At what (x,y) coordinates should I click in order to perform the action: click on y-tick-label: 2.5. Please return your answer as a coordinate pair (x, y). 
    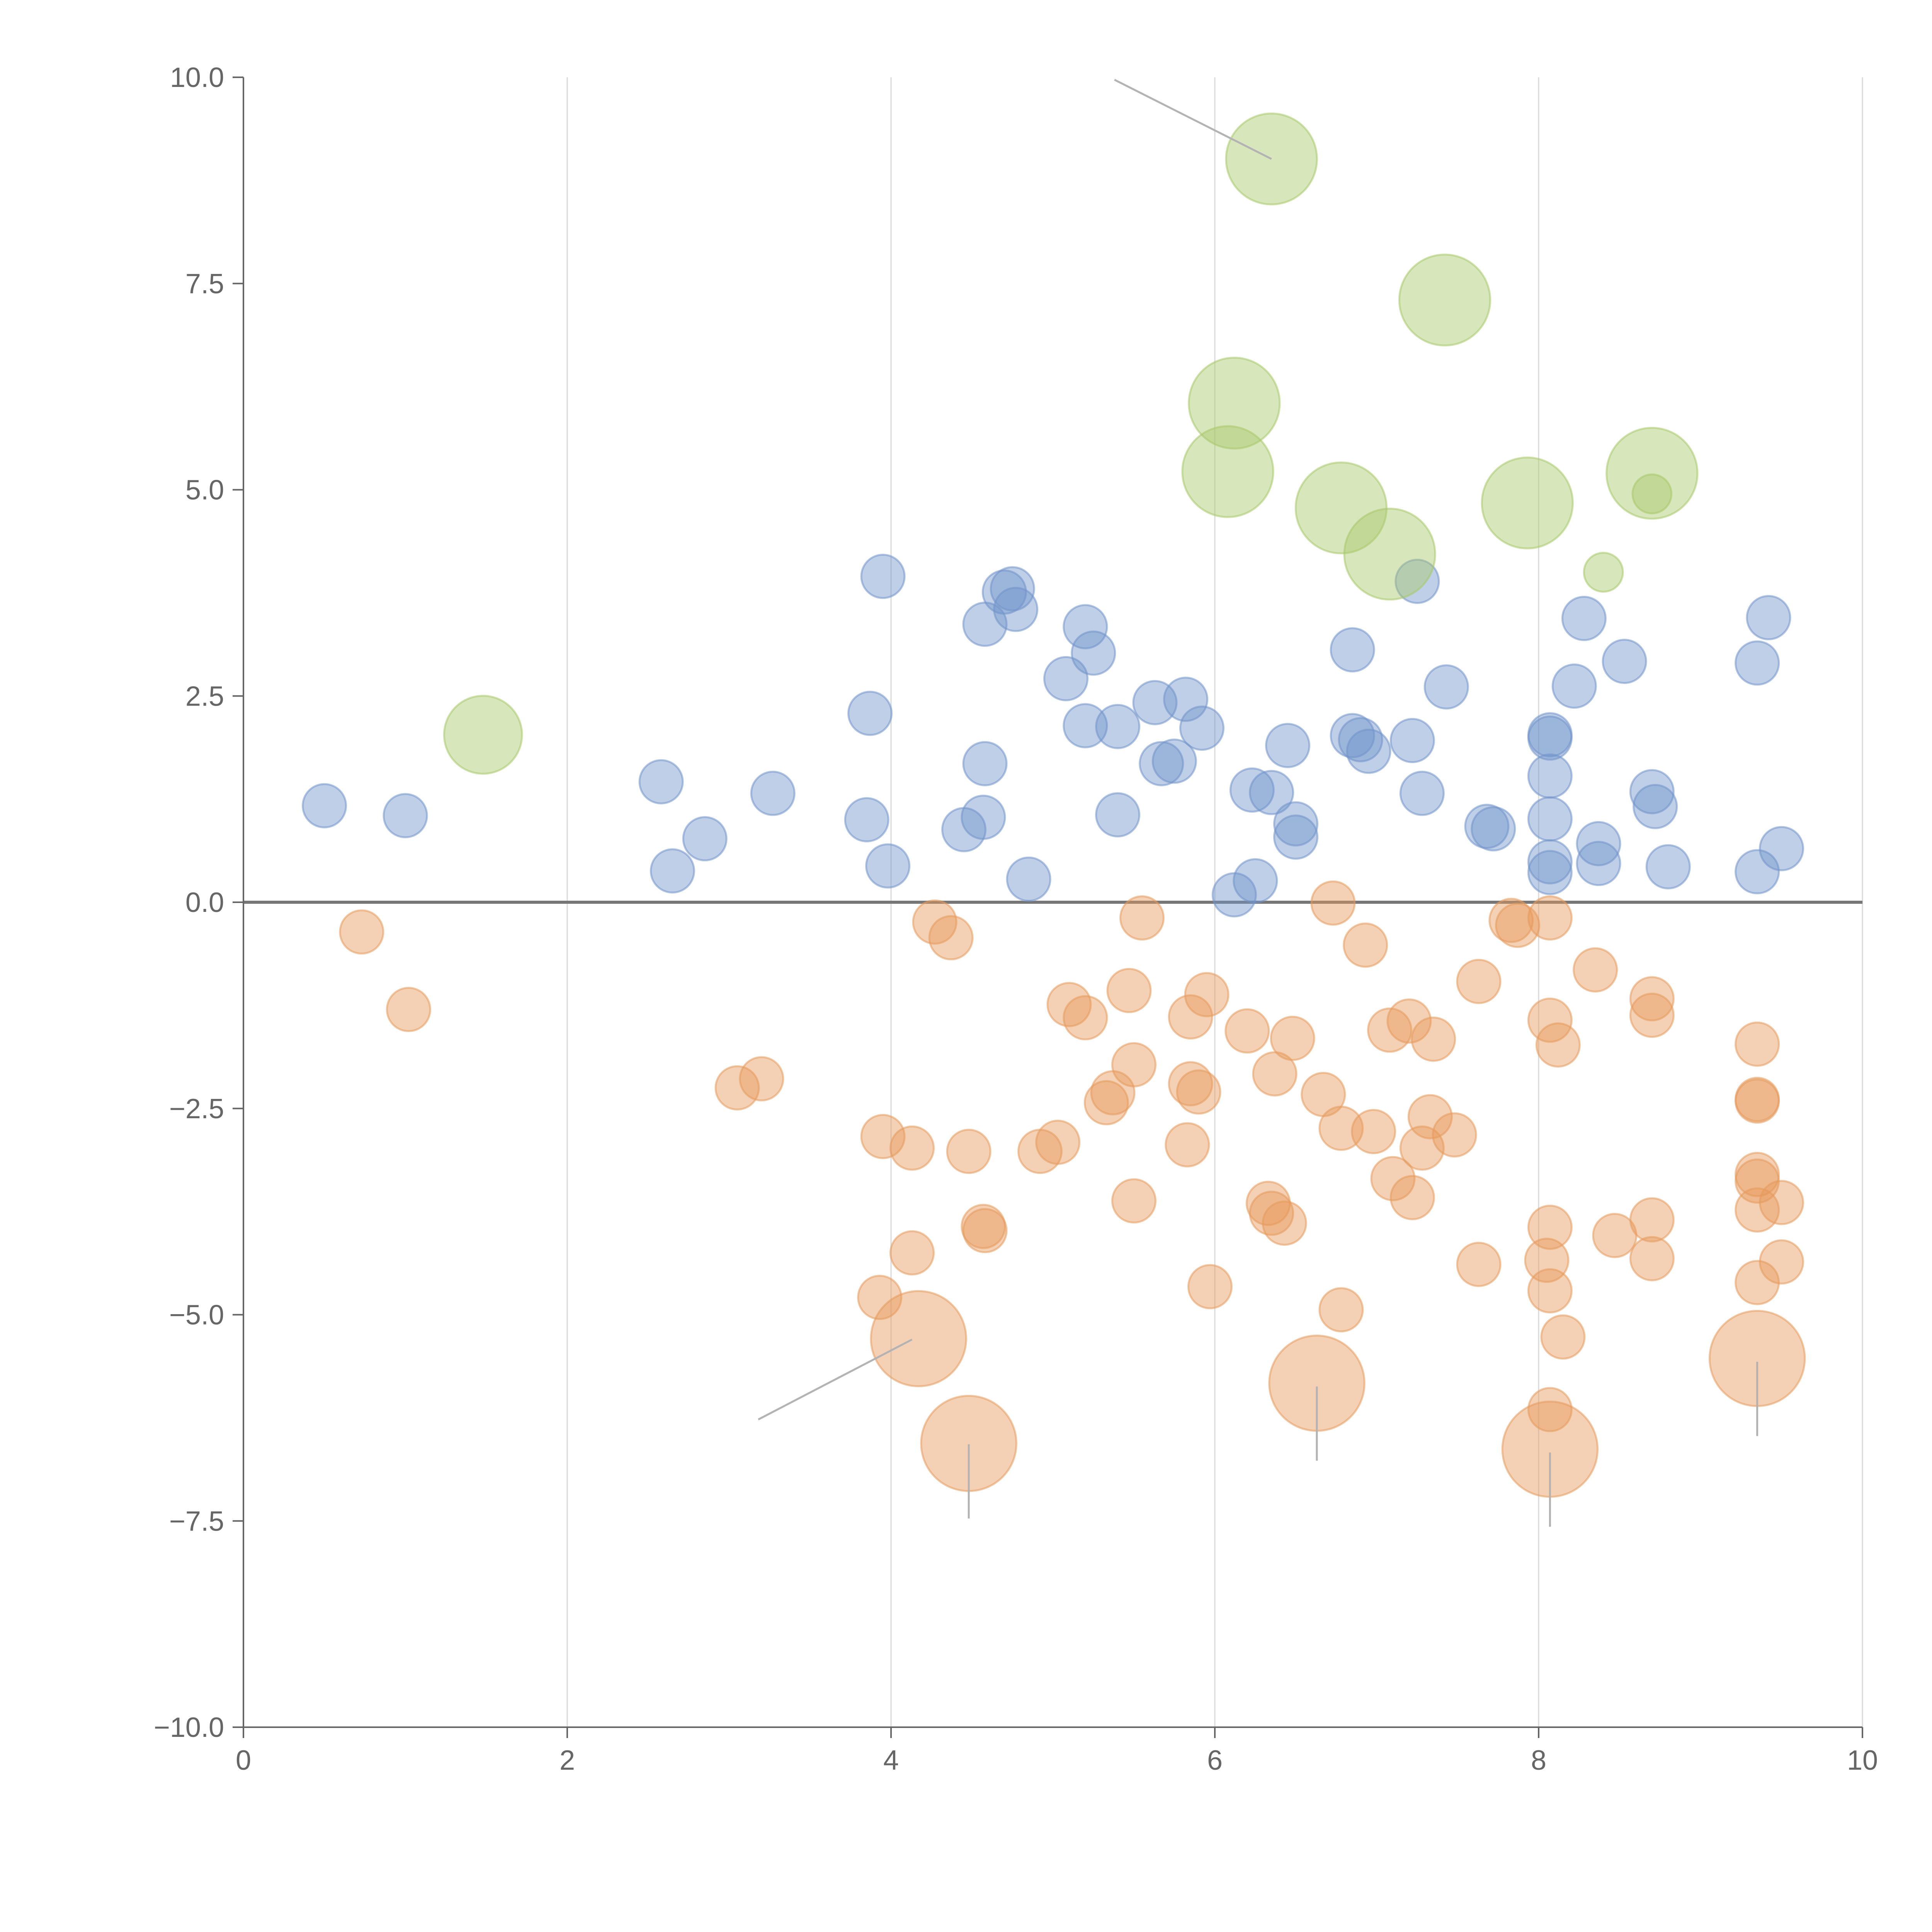
    Looking at the image, I should click on (205, 696).